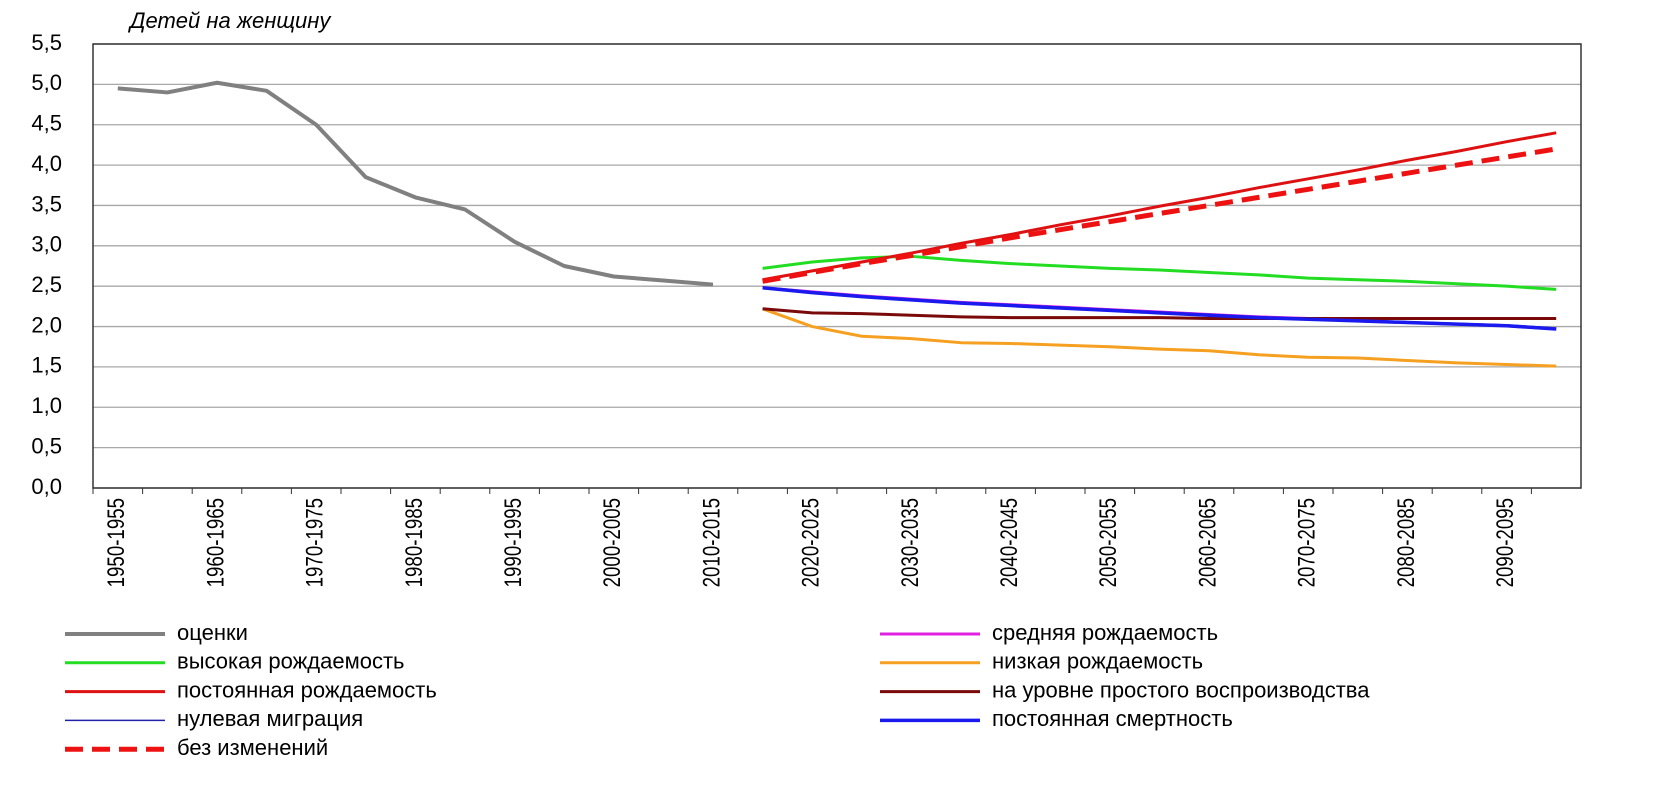 The image size is (1667, 808). Describe the element at coordinates (1009, 542) in the screenshot. I see `x-tick-label: 2040-2045` at that location.